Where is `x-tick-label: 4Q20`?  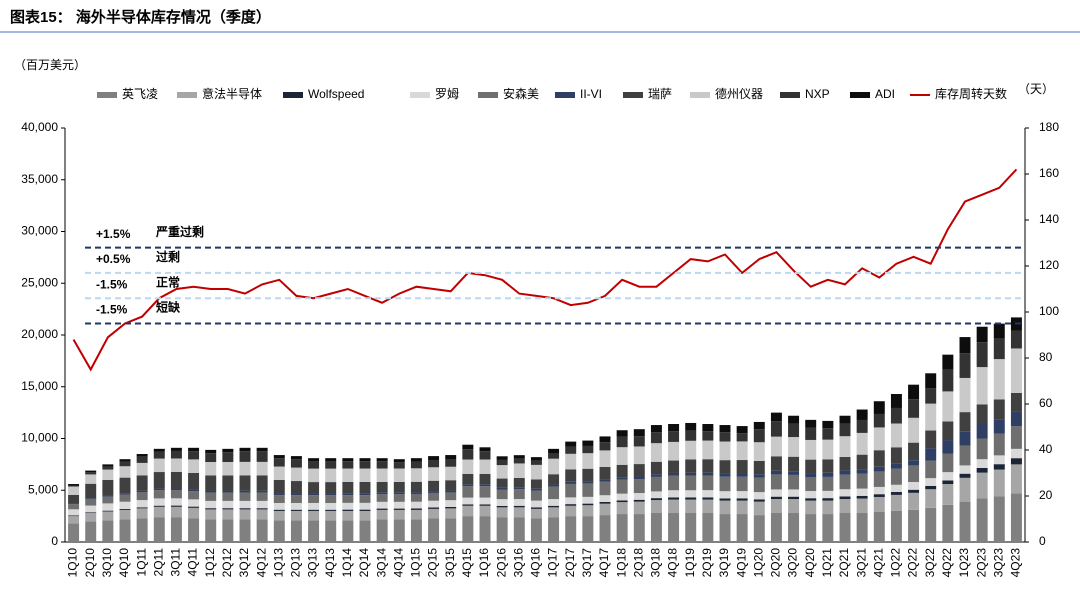
x-tick-label: 4Q20 is located at coordinates (810, 563).